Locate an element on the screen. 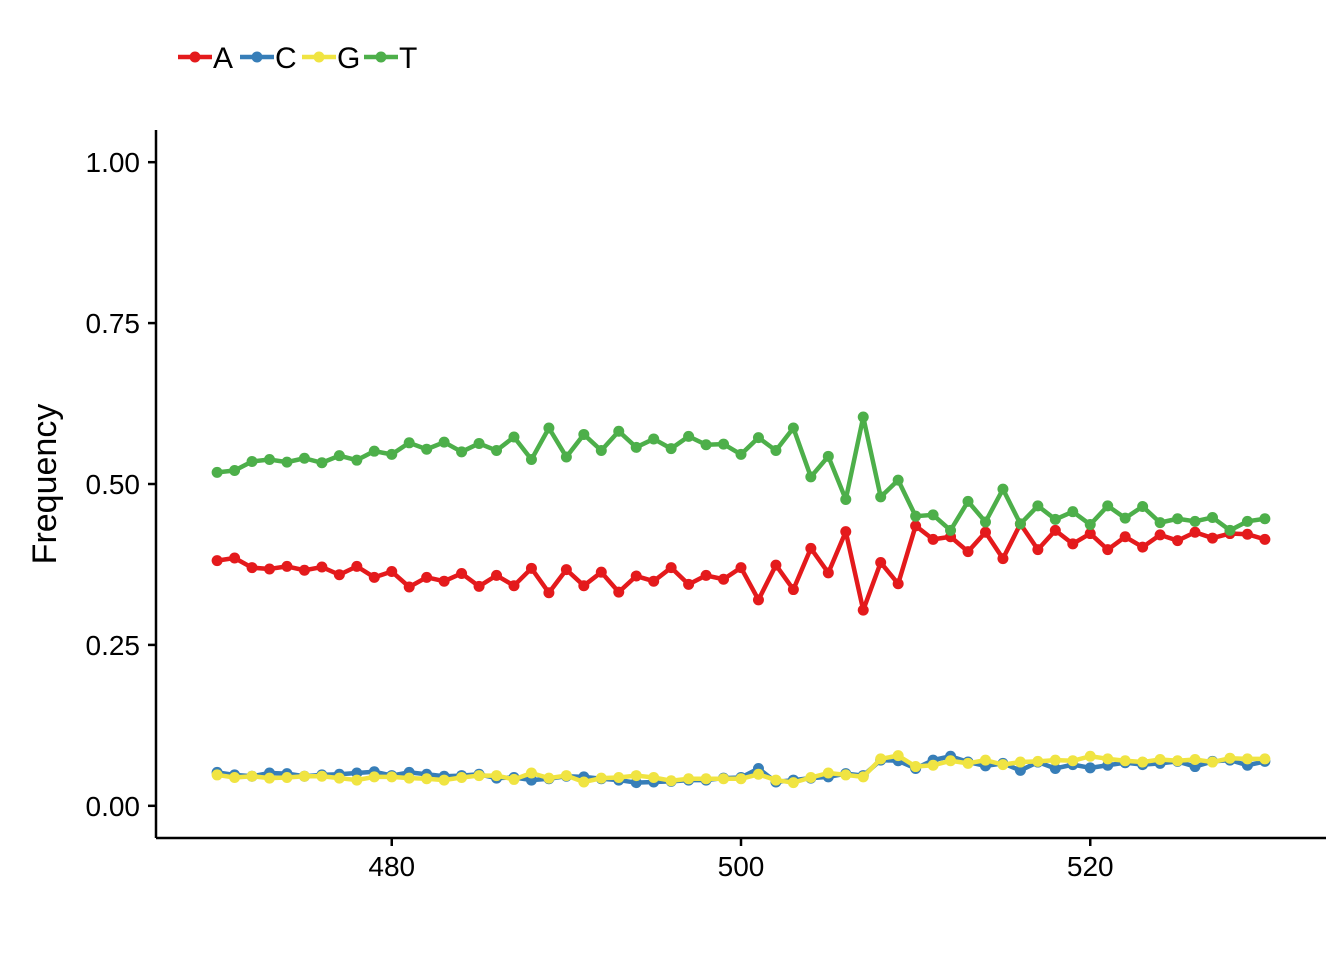  x-ticks: 480 500 520 is located at coordinates (741, 860).